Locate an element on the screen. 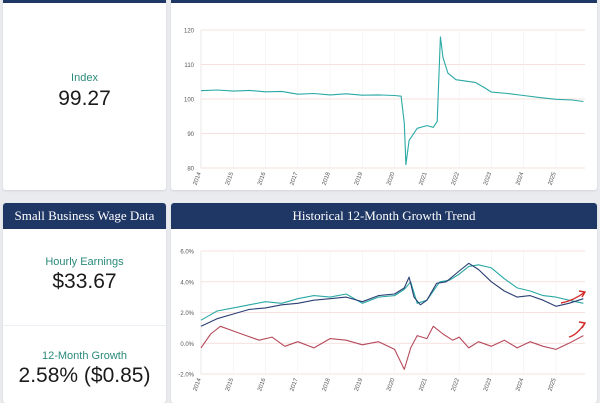 This screenshot has width=600, height=403. y-tick-label: 110 is located at coordinates (189, 66).